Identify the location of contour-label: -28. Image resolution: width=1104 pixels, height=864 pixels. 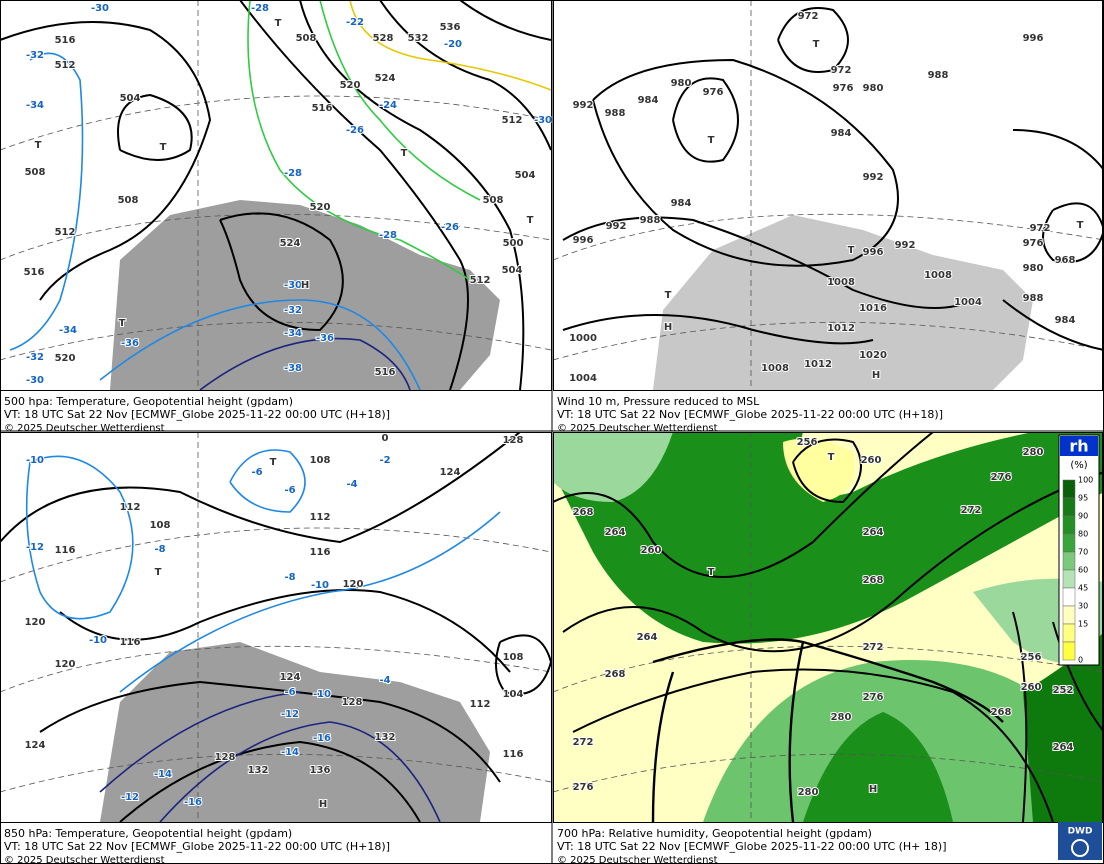
(388, 235).